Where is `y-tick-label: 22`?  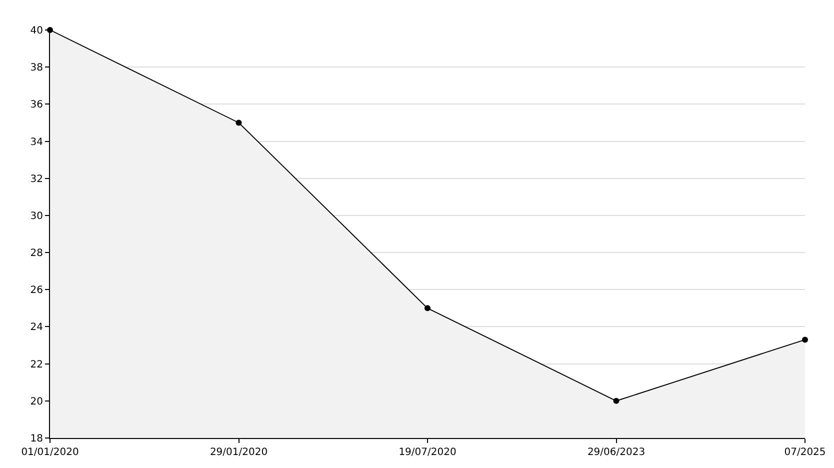
y-tick-label: 22 is located at coordinates (36, 364).